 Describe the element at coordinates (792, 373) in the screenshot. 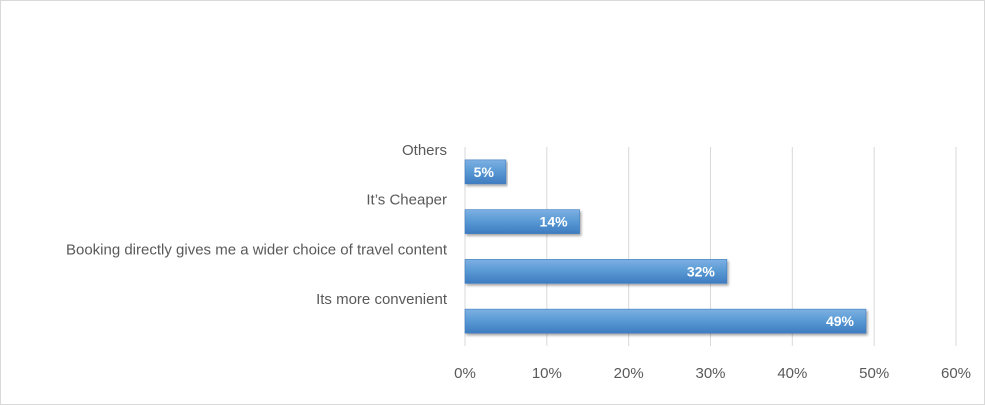

I see `x-tick-label: 40%` at that location.